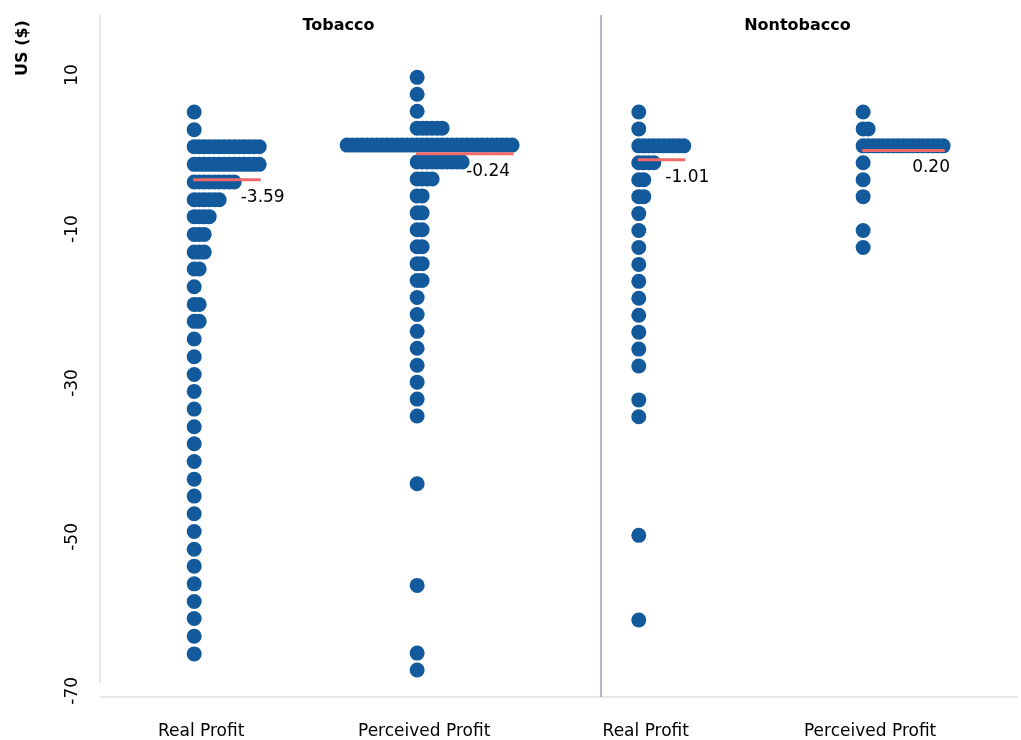 This screenshot has width=1021, height=740. What do you see at coordinates (71, 537) in the screenshot?
I see `y-tick-label: -50` at bounding box center [71, 537].